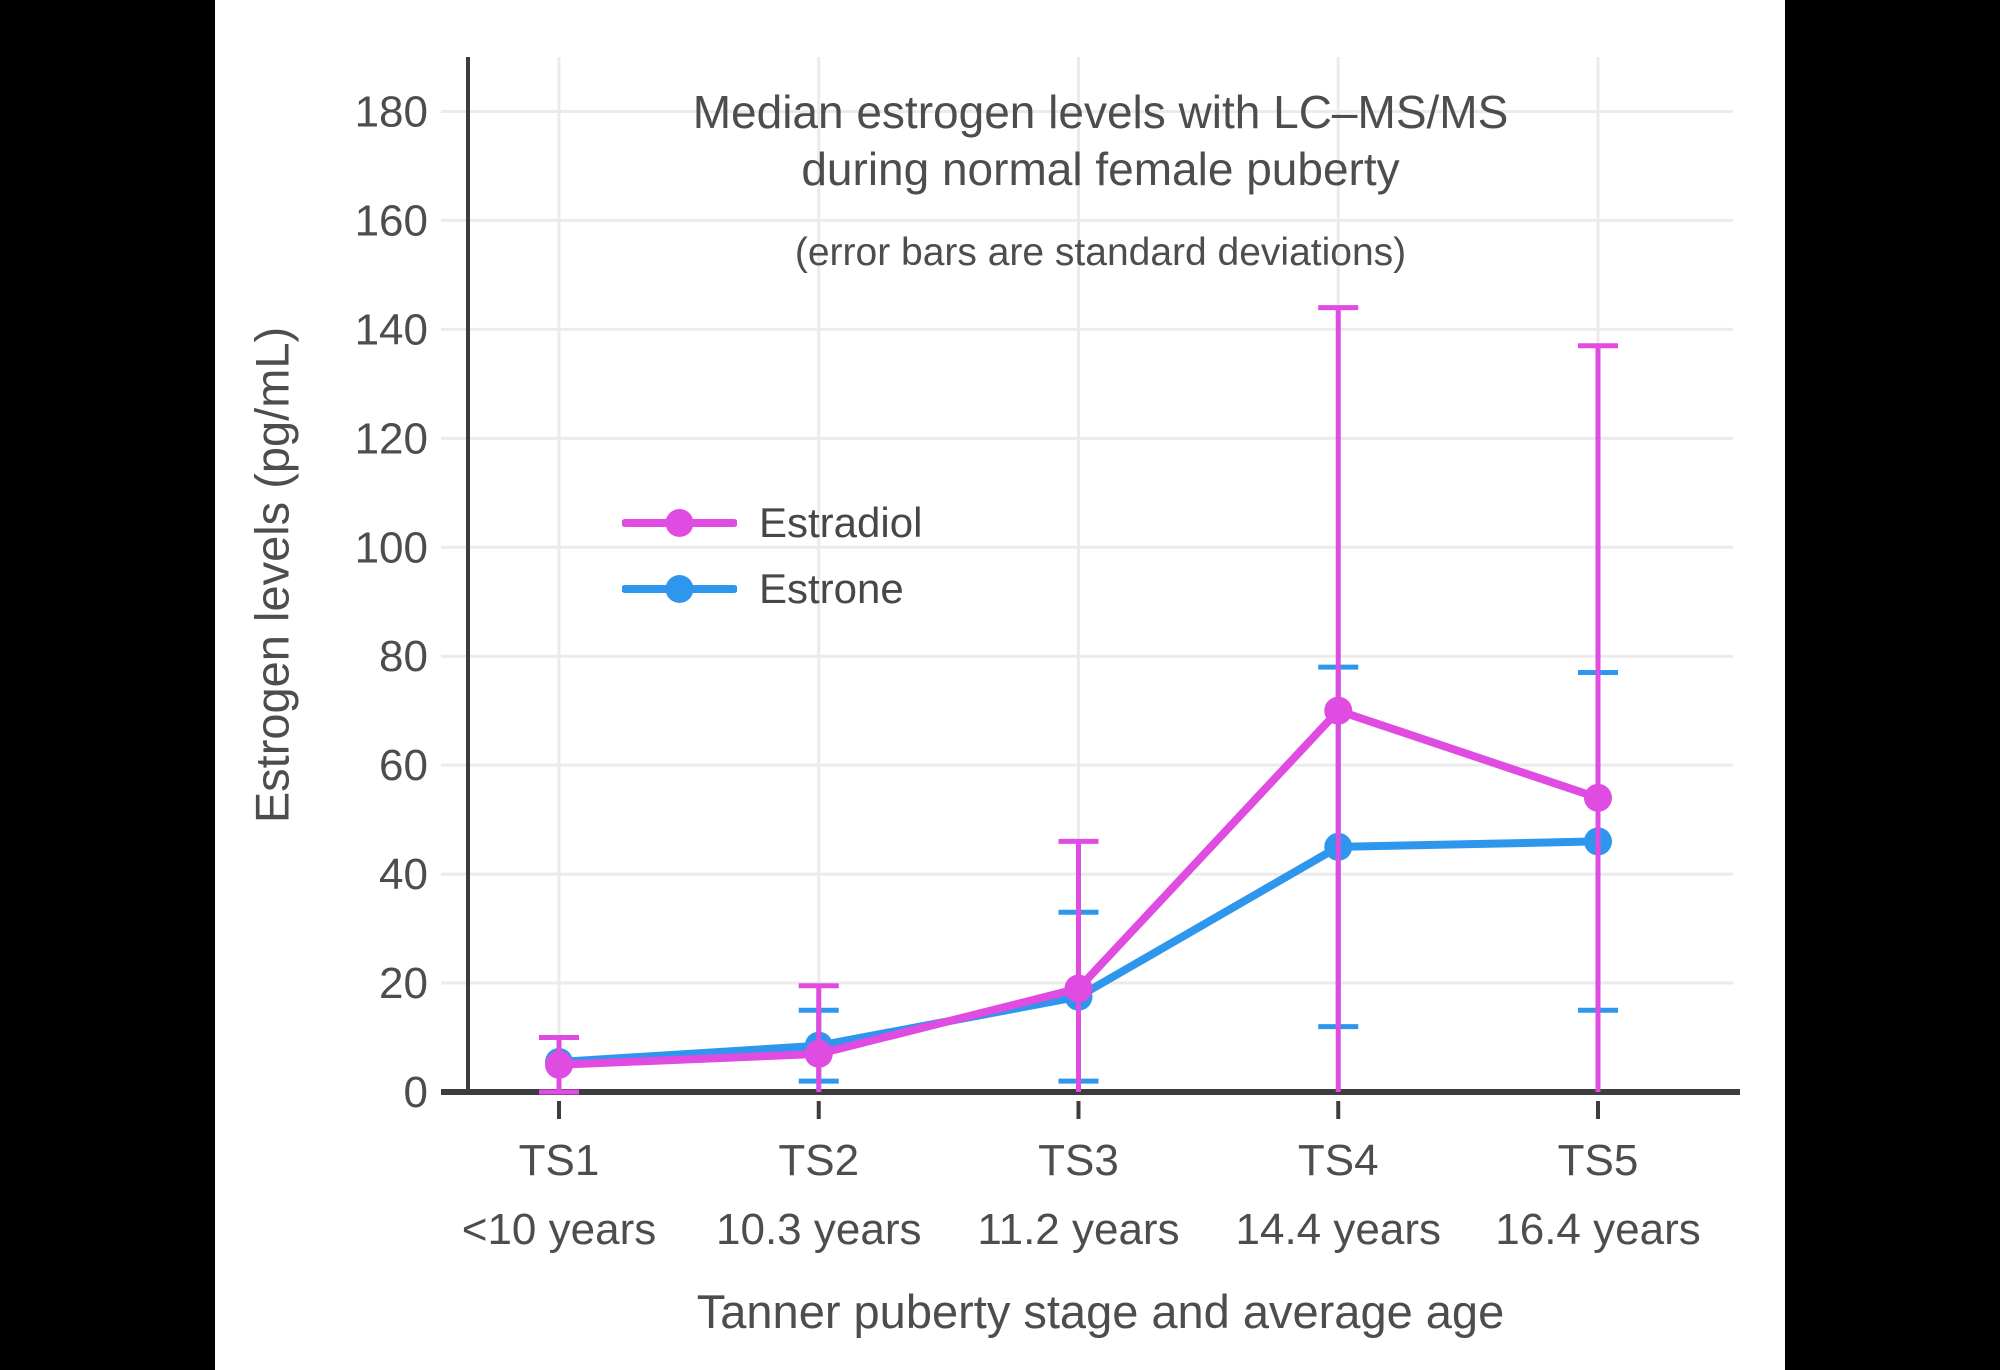 This screenshot has width=2000, height=1370. What do you see at coordinates (403, 656) in the screenshot?
I see `y-tick-label: 80` at bounding box center [403, 656].